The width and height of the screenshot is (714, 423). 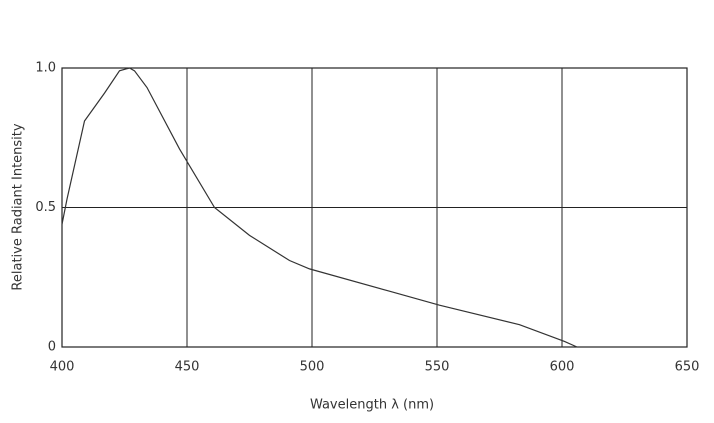 I want to click on x-tick-label: 600, so click(x=562, y=367).